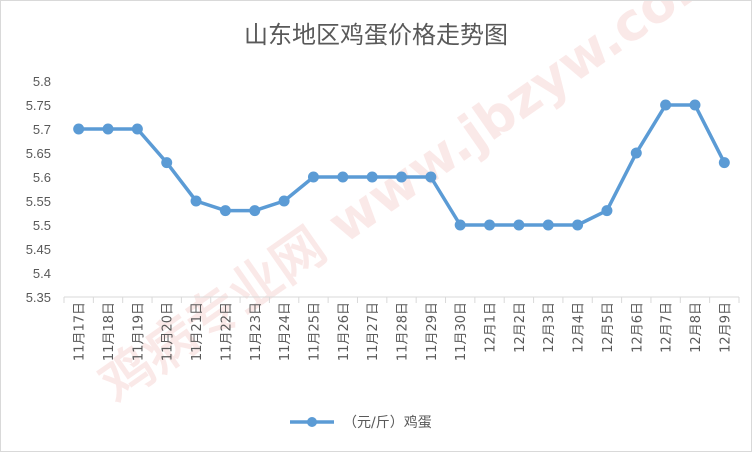  Describe the element at coordinates (403, 331) in the screenshot. I see `x-tick-label: 11月28日` at that location.